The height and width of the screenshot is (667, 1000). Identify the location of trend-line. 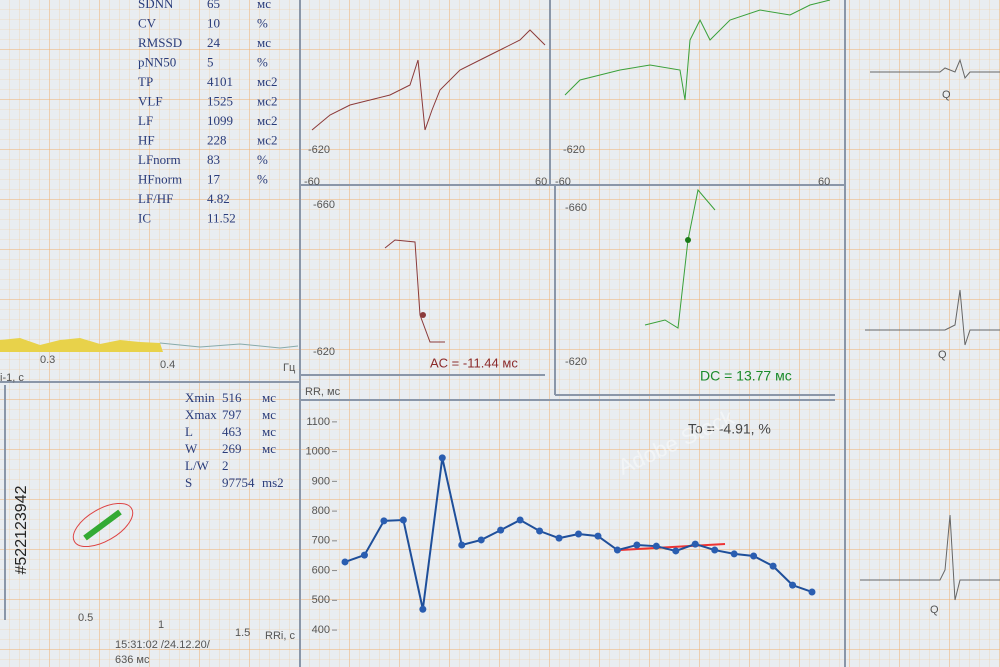
(672, 547).